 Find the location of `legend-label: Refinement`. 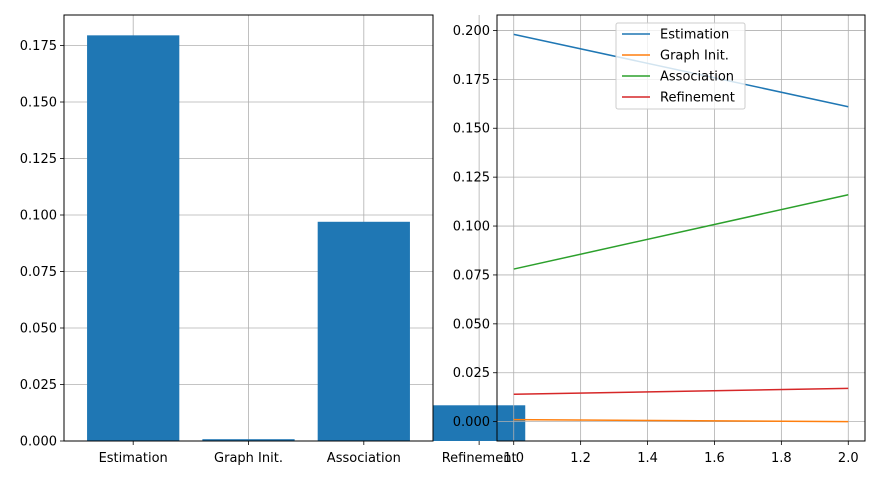

legend-label: Refinement is located at coordinates (697, 98).